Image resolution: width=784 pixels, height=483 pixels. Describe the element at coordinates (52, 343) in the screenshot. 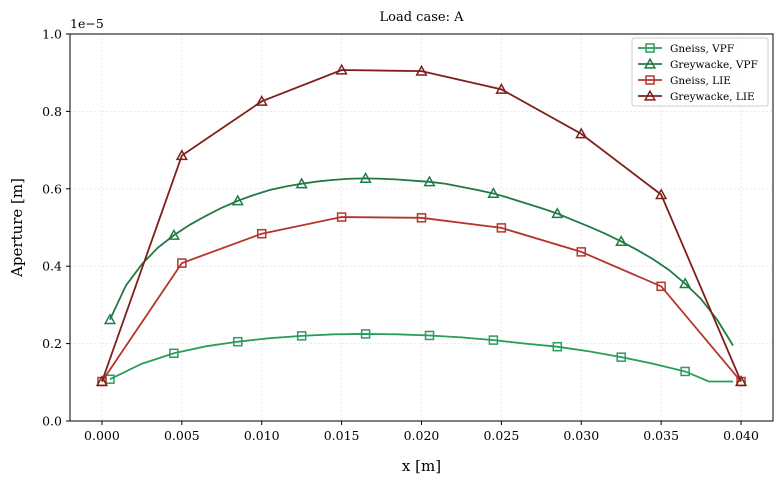

I see `y-tick-label: 0.2` at that location.